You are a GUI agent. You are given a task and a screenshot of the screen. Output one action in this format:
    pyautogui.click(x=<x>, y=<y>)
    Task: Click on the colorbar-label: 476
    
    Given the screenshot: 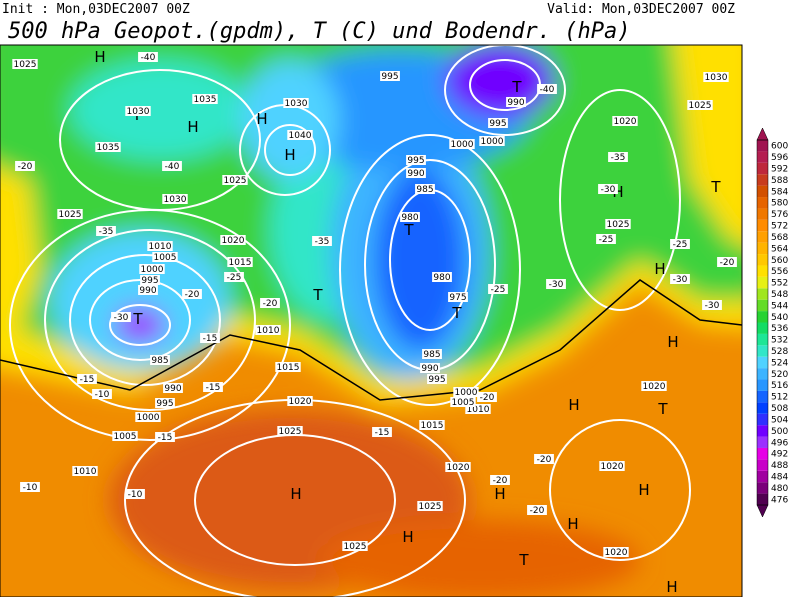 What is the action you would take?
    pyautogui.click(x=779, y=500)
    